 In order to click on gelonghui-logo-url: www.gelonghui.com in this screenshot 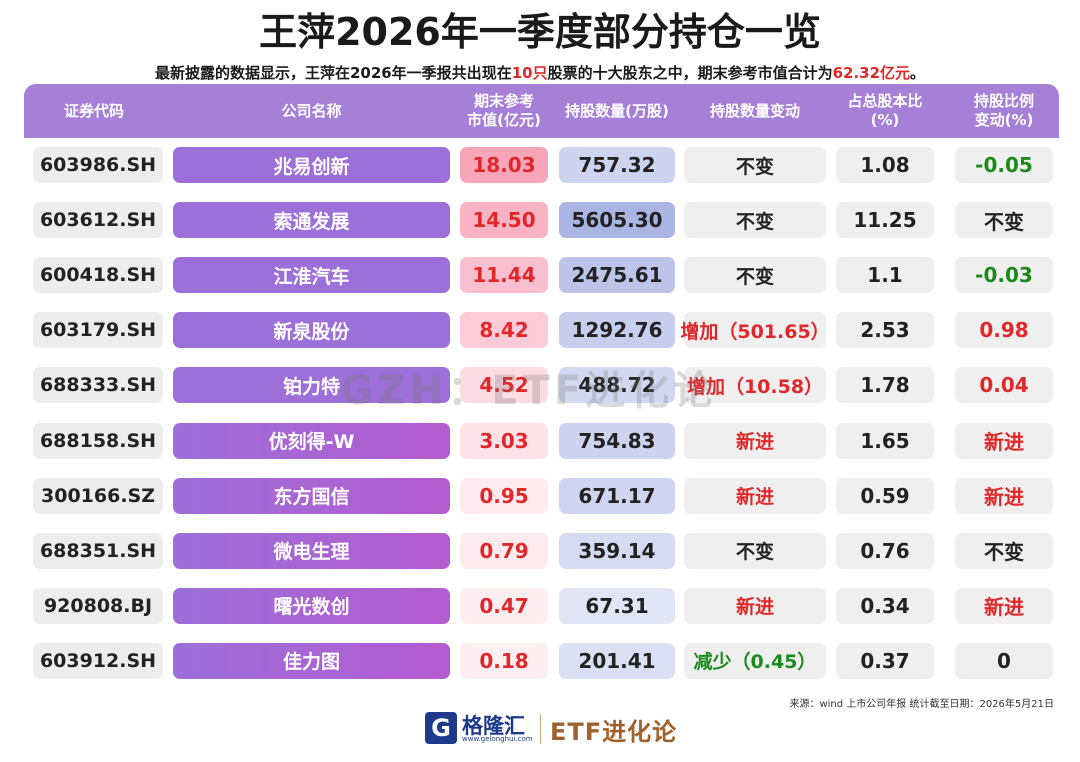, I will do `click(497, 739)`.